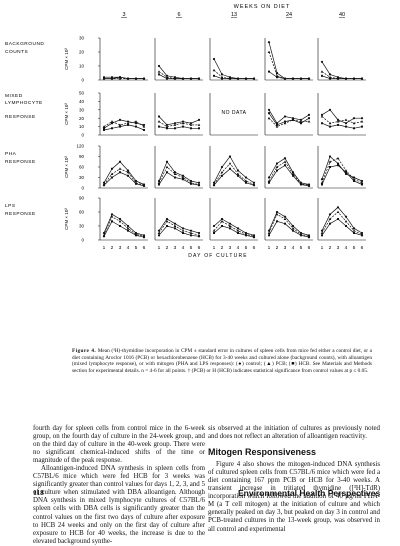 The height and width of the screenshot is (546, 400). I want to click on row-label: BACKGROUND, so click(24, 44).